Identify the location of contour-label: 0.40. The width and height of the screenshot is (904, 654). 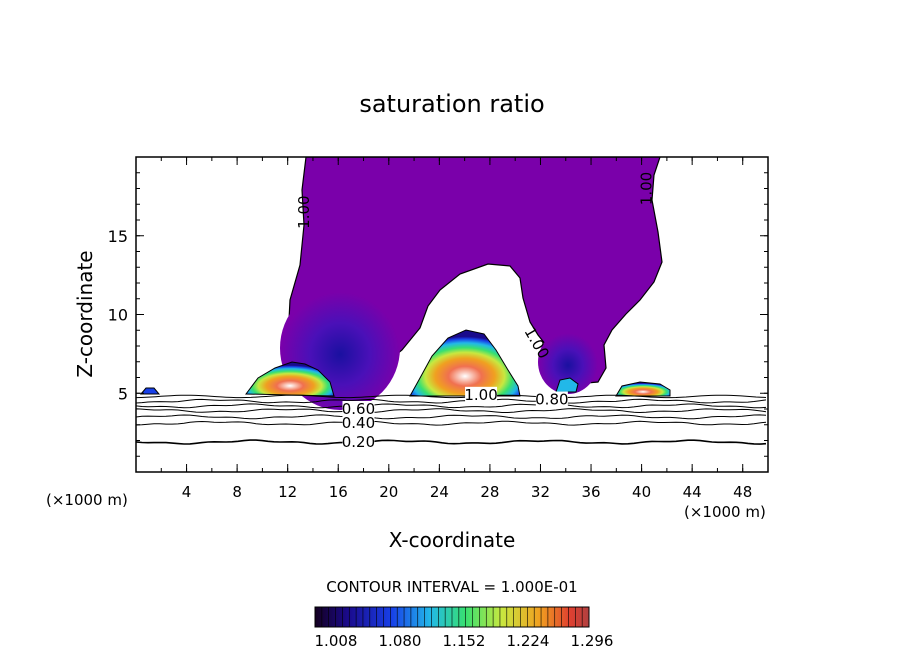
(358, 423).